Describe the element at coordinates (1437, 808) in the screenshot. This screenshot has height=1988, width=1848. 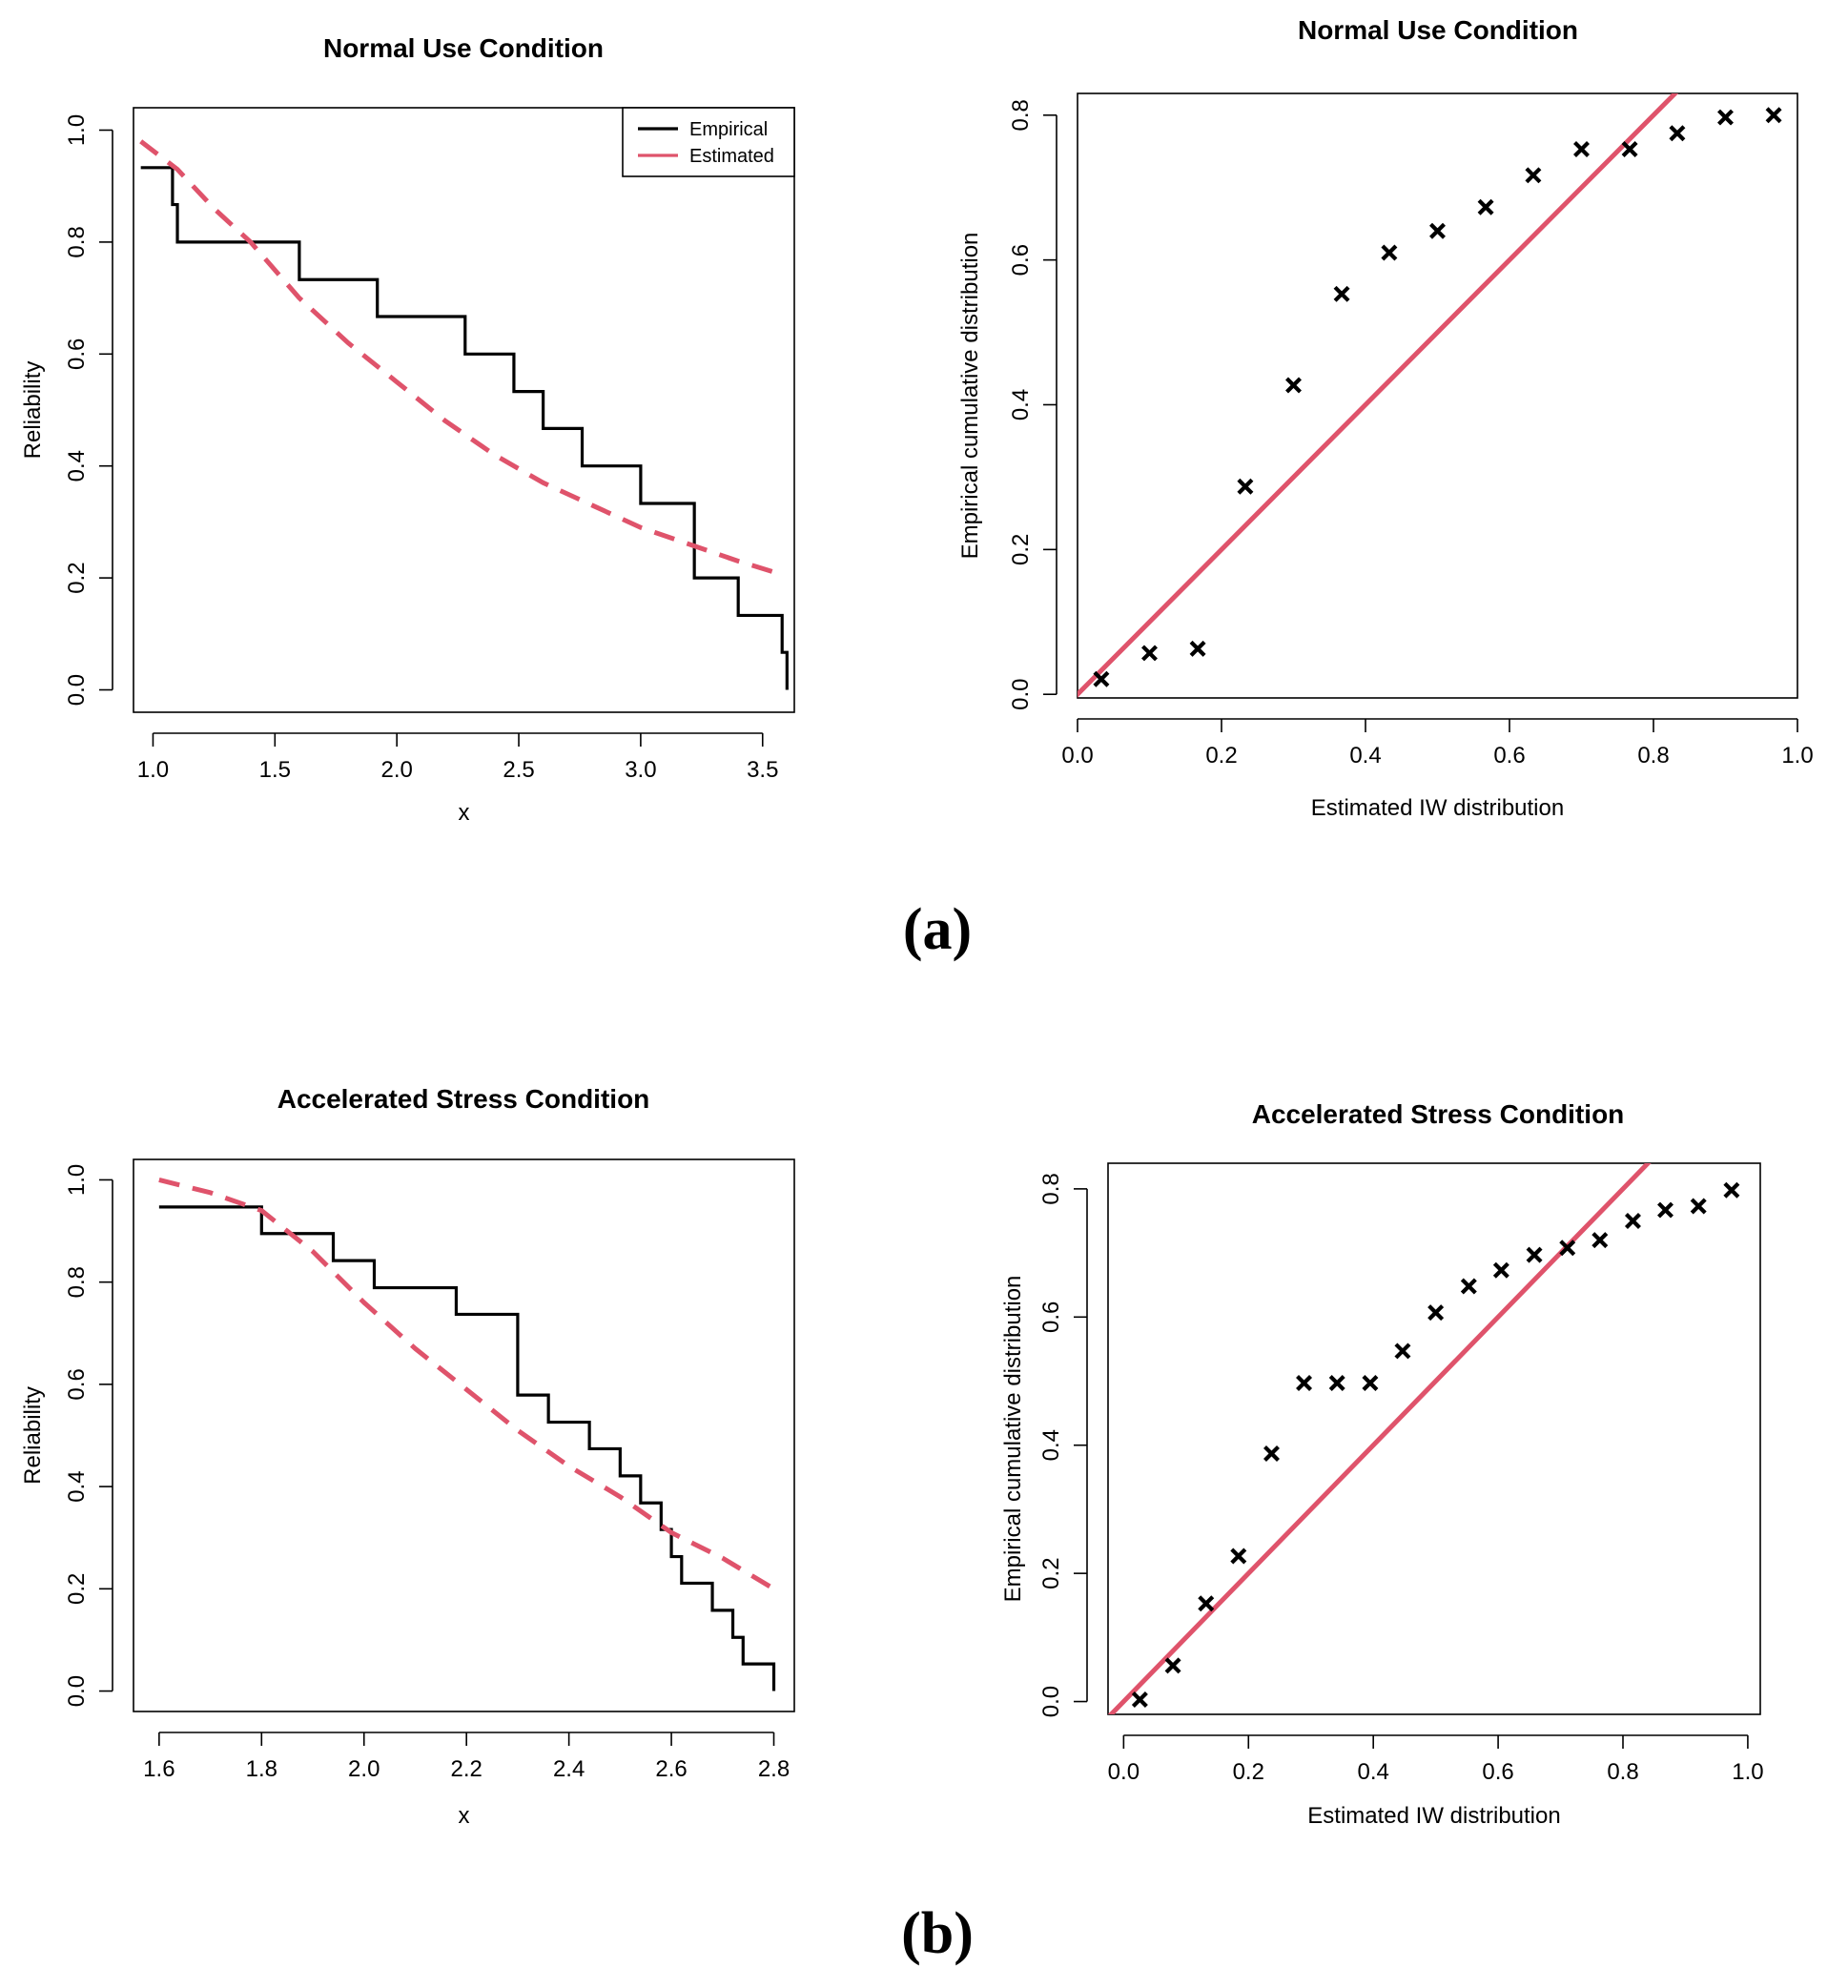
I see `x-axis-label: Estimated IW distribution` at that location.